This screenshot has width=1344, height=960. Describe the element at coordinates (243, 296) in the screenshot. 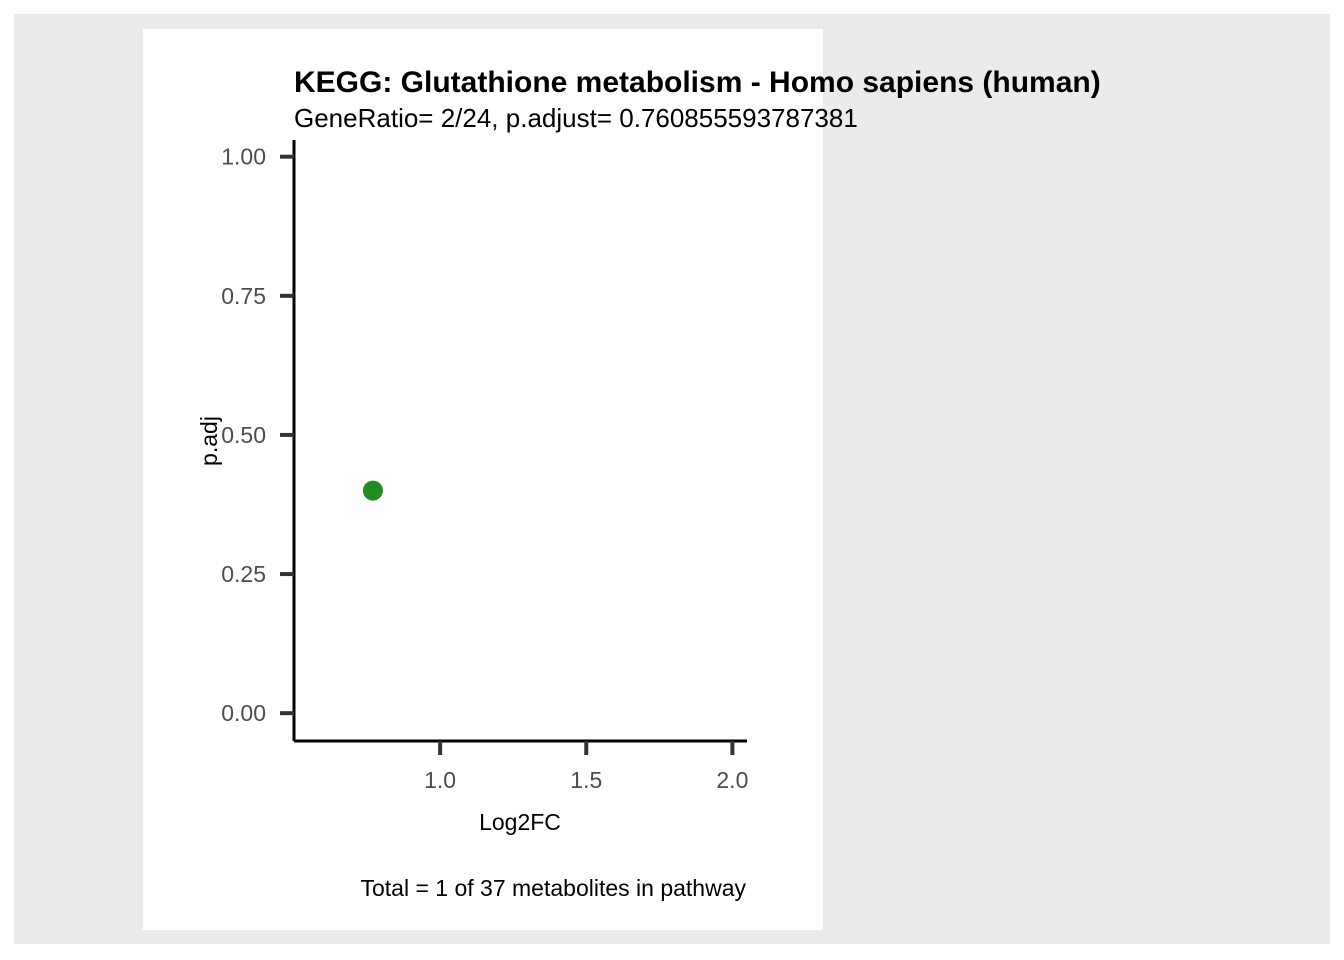

I see `y-tick-label: 0.75` at that location.